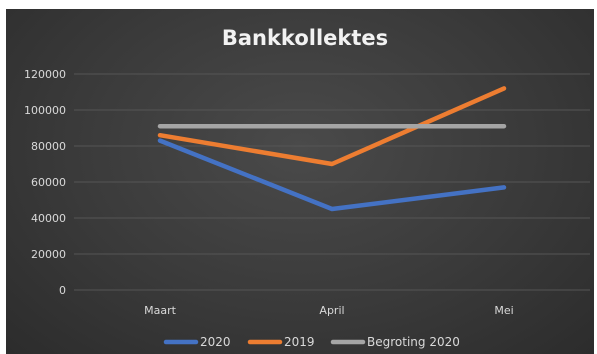 The image size is (597, 354). Describe the element at coordinates (331, 310) in the screenshot. I see `x-tick-label: April` at that location.